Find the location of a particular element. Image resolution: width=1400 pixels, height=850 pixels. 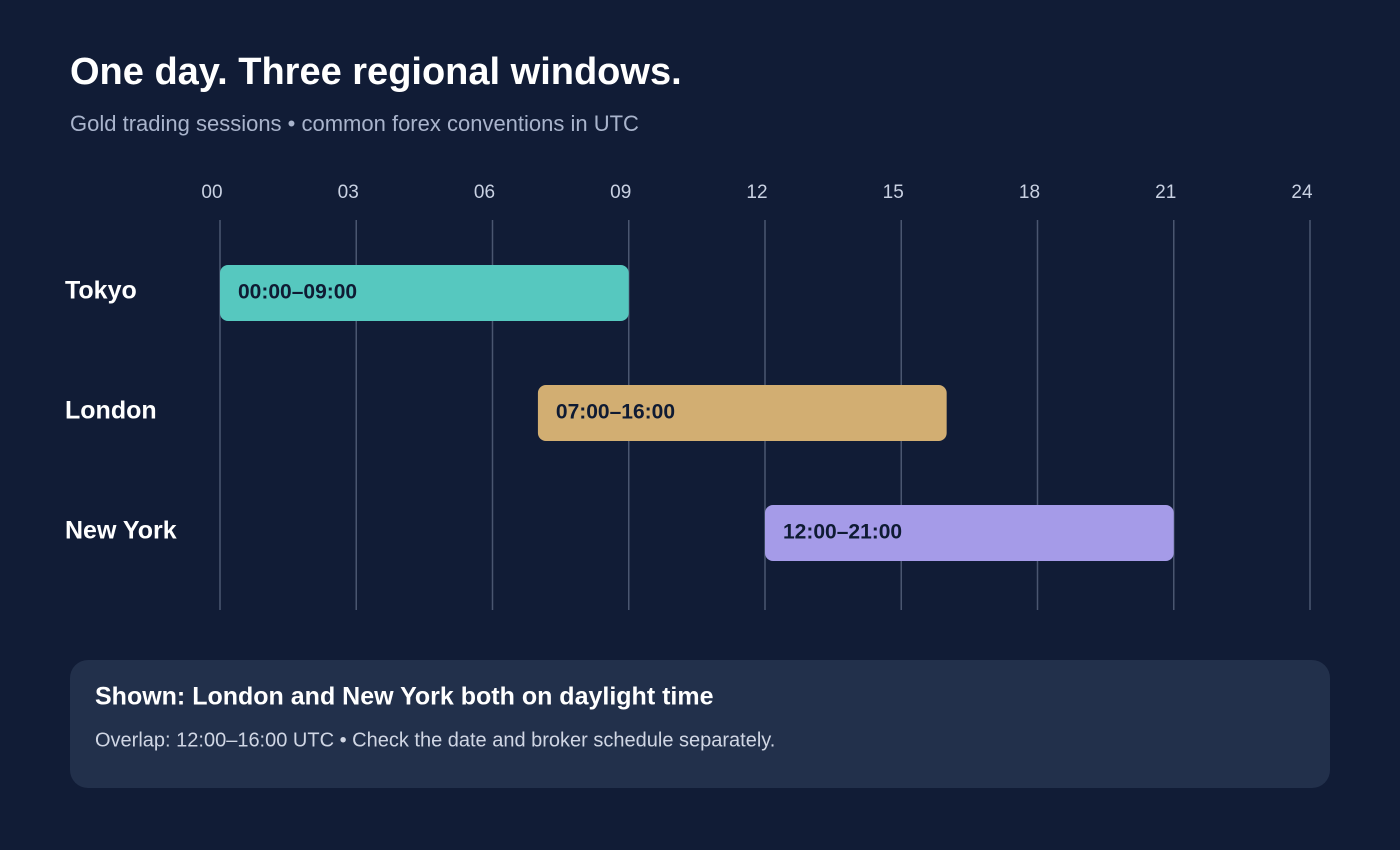

x-tick-label: 24 is located at coordinates (1302, 192).